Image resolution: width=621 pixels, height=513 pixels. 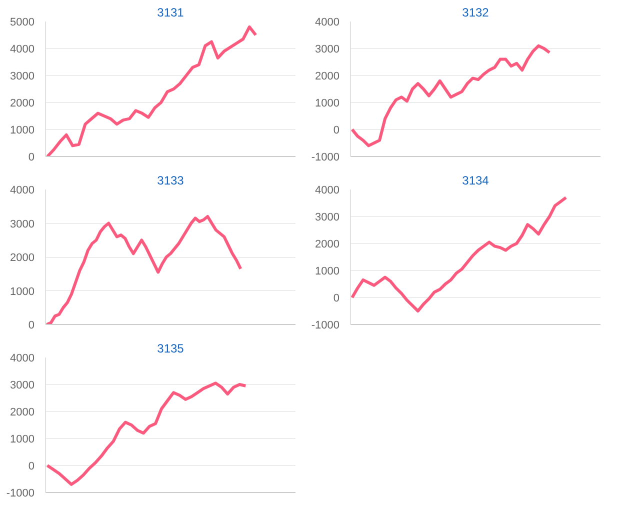 What do you see at coordinates (476, 13) in the screenshot?
I see `chart-title: 3132` at bounding box center [476, 13].